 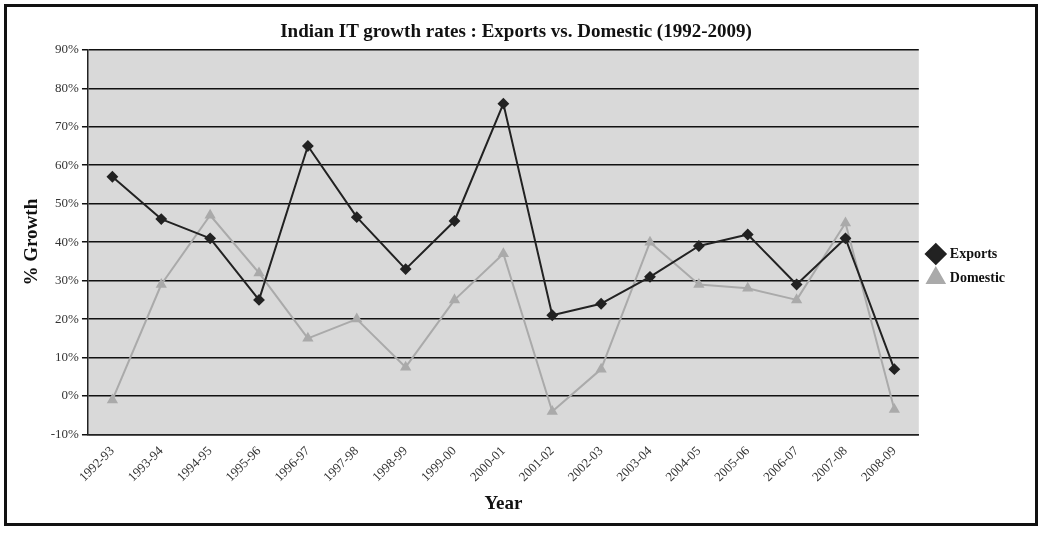 What do you see at coordinates (67, 241) in the screenshot?
I see `y-tick-label: 40%` at bounding box center [67, 241].